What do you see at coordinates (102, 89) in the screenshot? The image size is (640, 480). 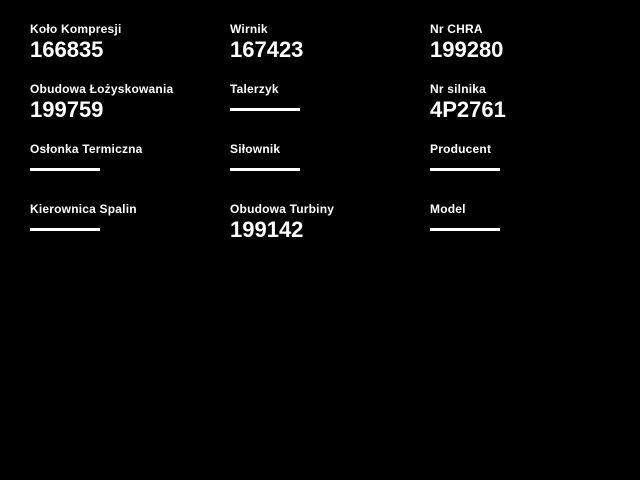 I see `field-label: Obudowa Łożyskowania` at bounding box center [102, 89].